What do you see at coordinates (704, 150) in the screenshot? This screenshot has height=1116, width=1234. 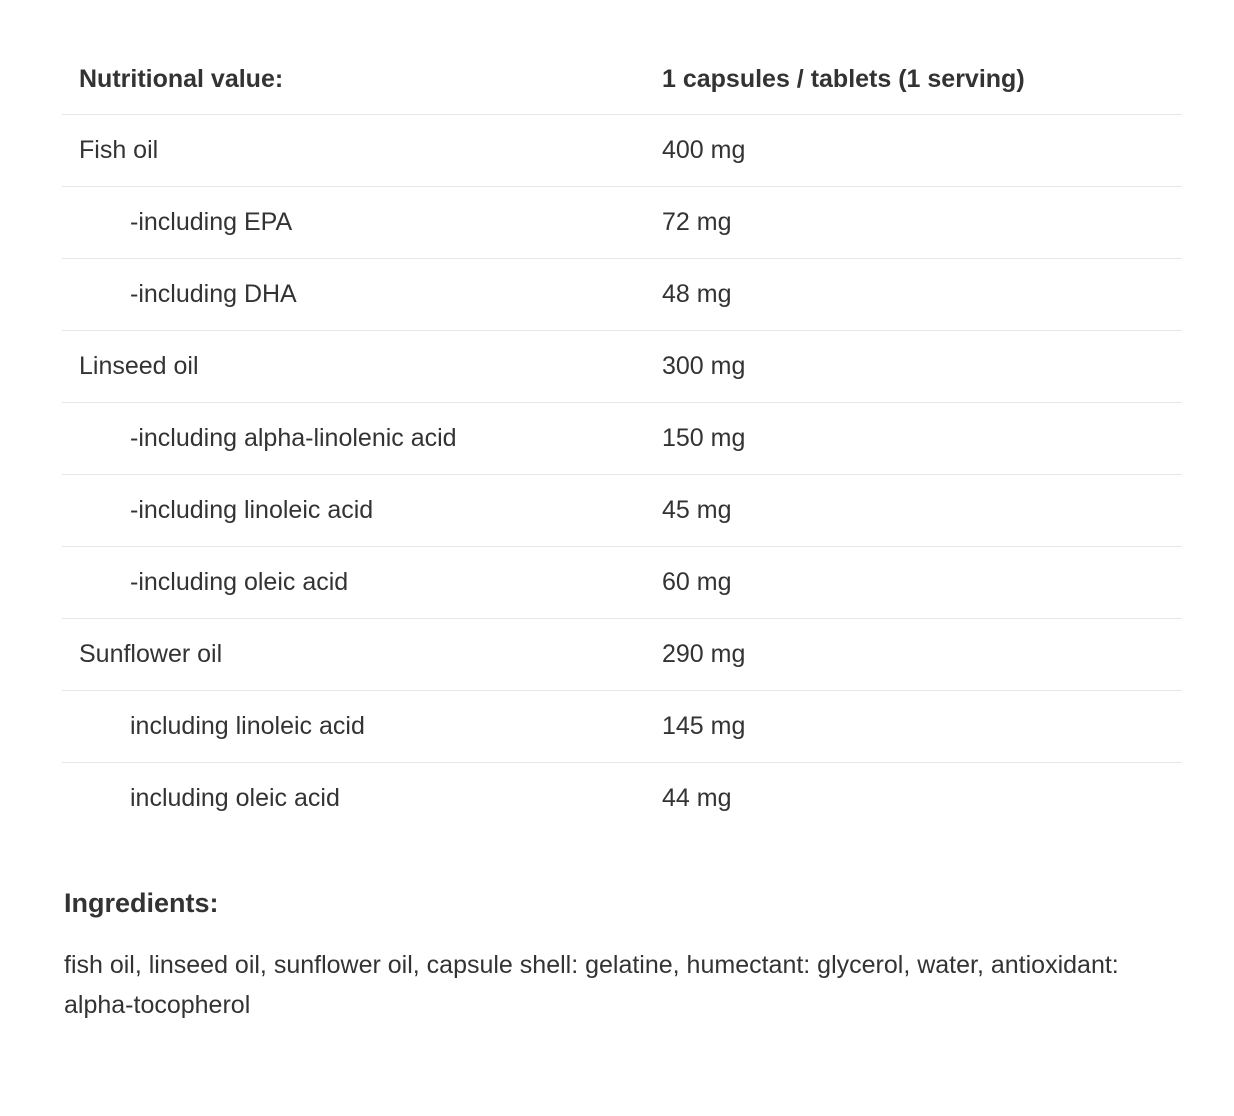 I see `nutrient-amount: 400 mg` at bounding box center [704, 150].